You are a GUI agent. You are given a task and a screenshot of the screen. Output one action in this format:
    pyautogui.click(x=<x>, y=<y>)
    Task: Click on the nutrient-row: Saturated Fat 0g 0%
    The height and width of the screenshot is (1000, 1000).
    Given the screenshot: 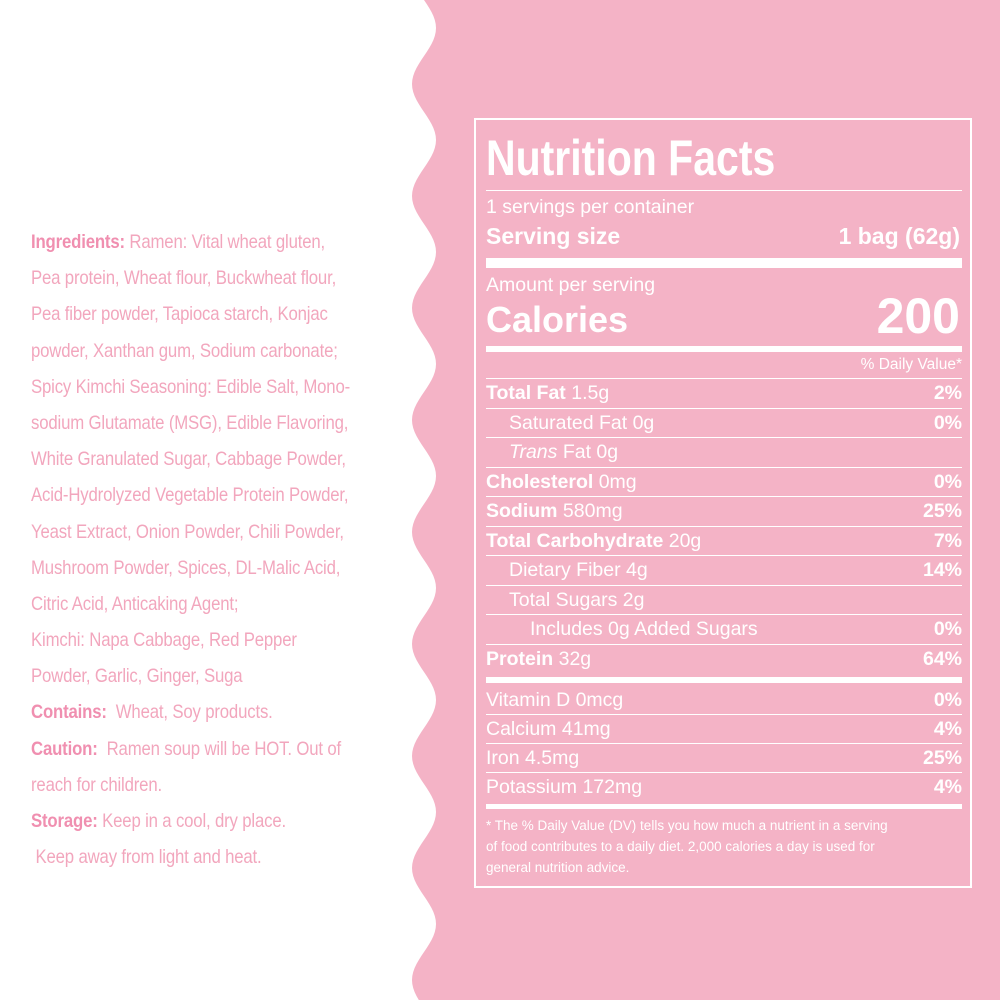 What is the action you would take?
    pyautogui.click(x=724, y=423)
    